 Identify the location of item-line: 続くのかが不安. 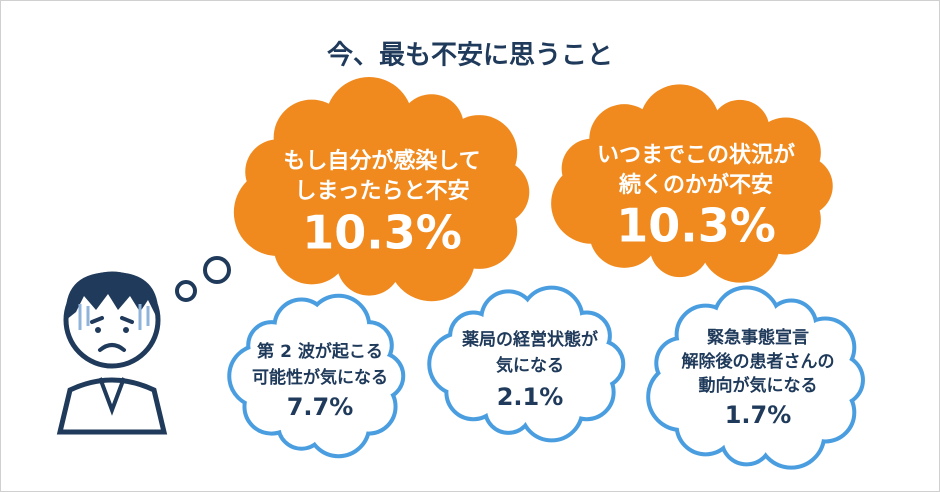
(696, 185).